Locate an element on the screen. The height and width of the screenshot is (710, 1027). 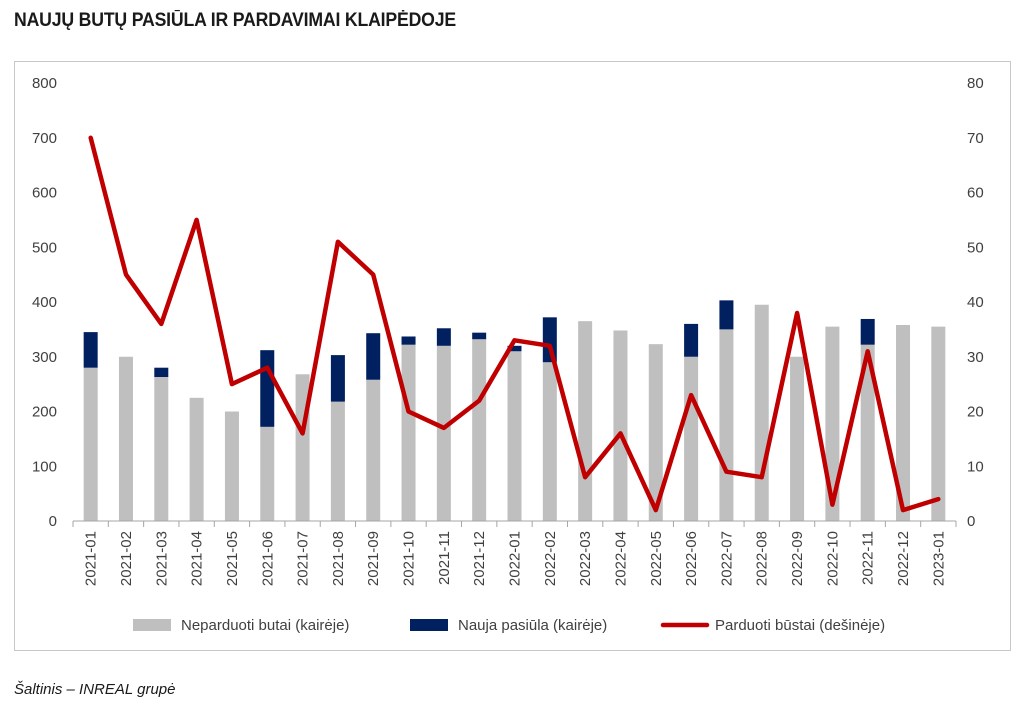
x-tick-label: 2022-10 is located at coordinates (832, 558).